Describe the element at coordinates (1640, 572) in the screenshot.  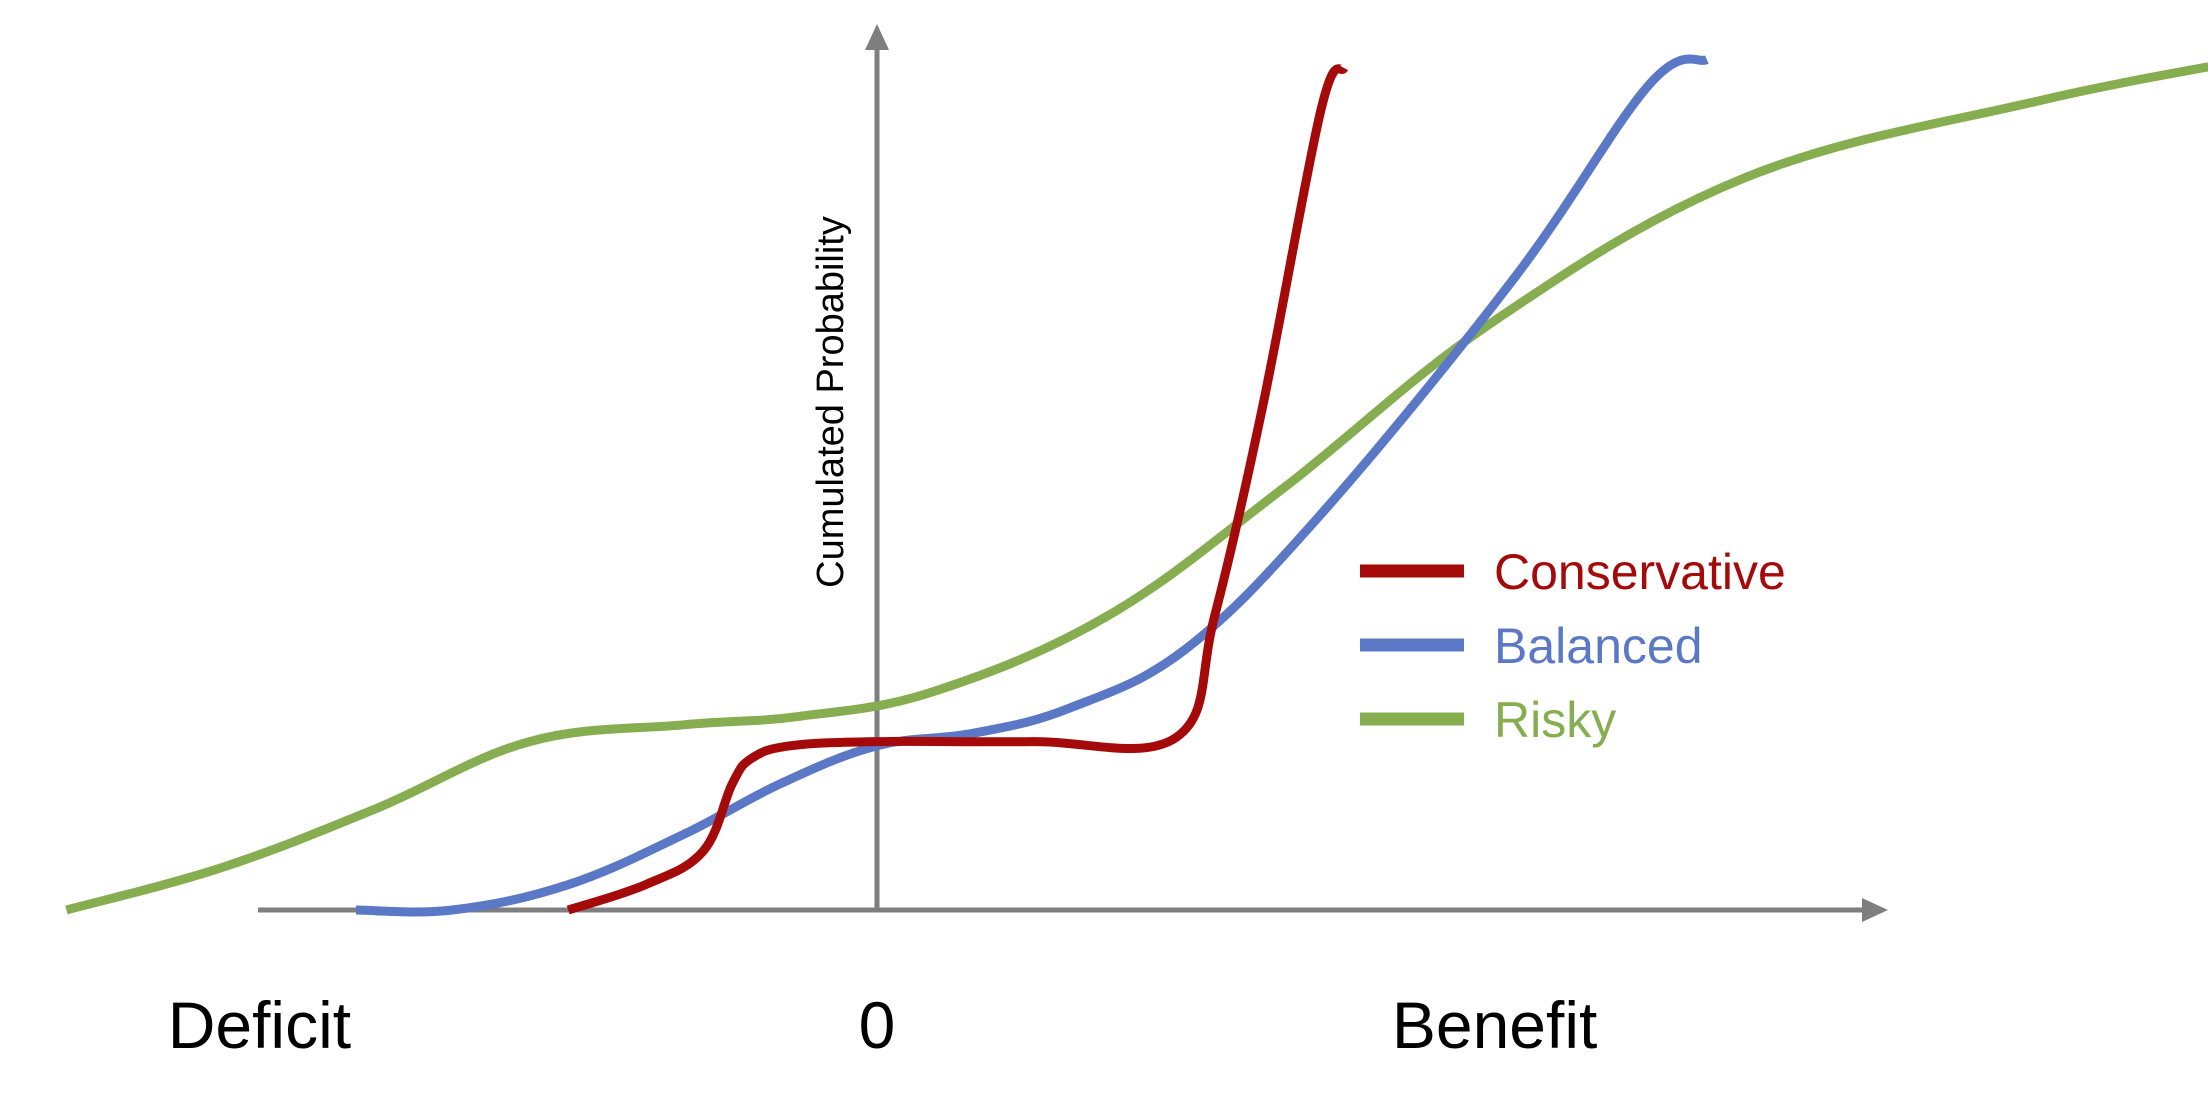
I see `legend-label-conservative: Conservative` at that location.